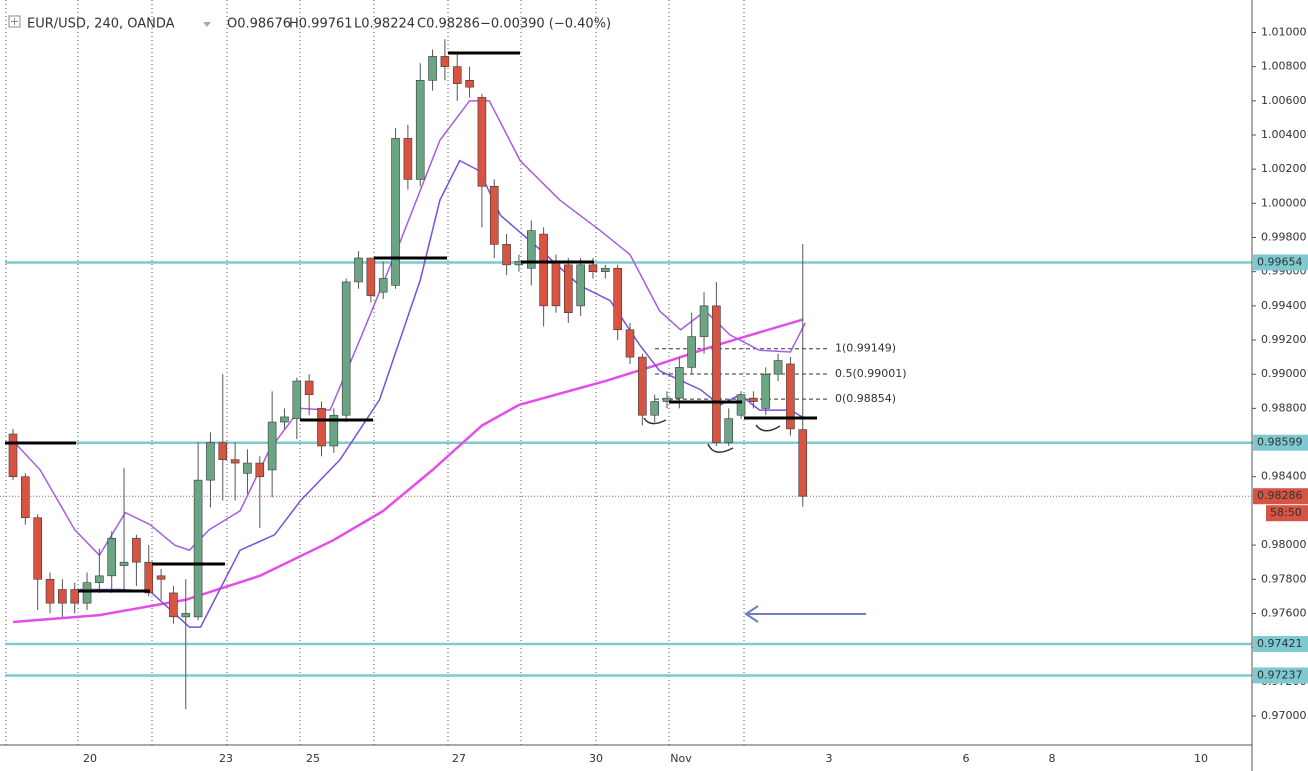 Image resolution: width=1308 pixels, height=771 pixels. I want to click on level-label: 0.98599, so click(1280, 442).